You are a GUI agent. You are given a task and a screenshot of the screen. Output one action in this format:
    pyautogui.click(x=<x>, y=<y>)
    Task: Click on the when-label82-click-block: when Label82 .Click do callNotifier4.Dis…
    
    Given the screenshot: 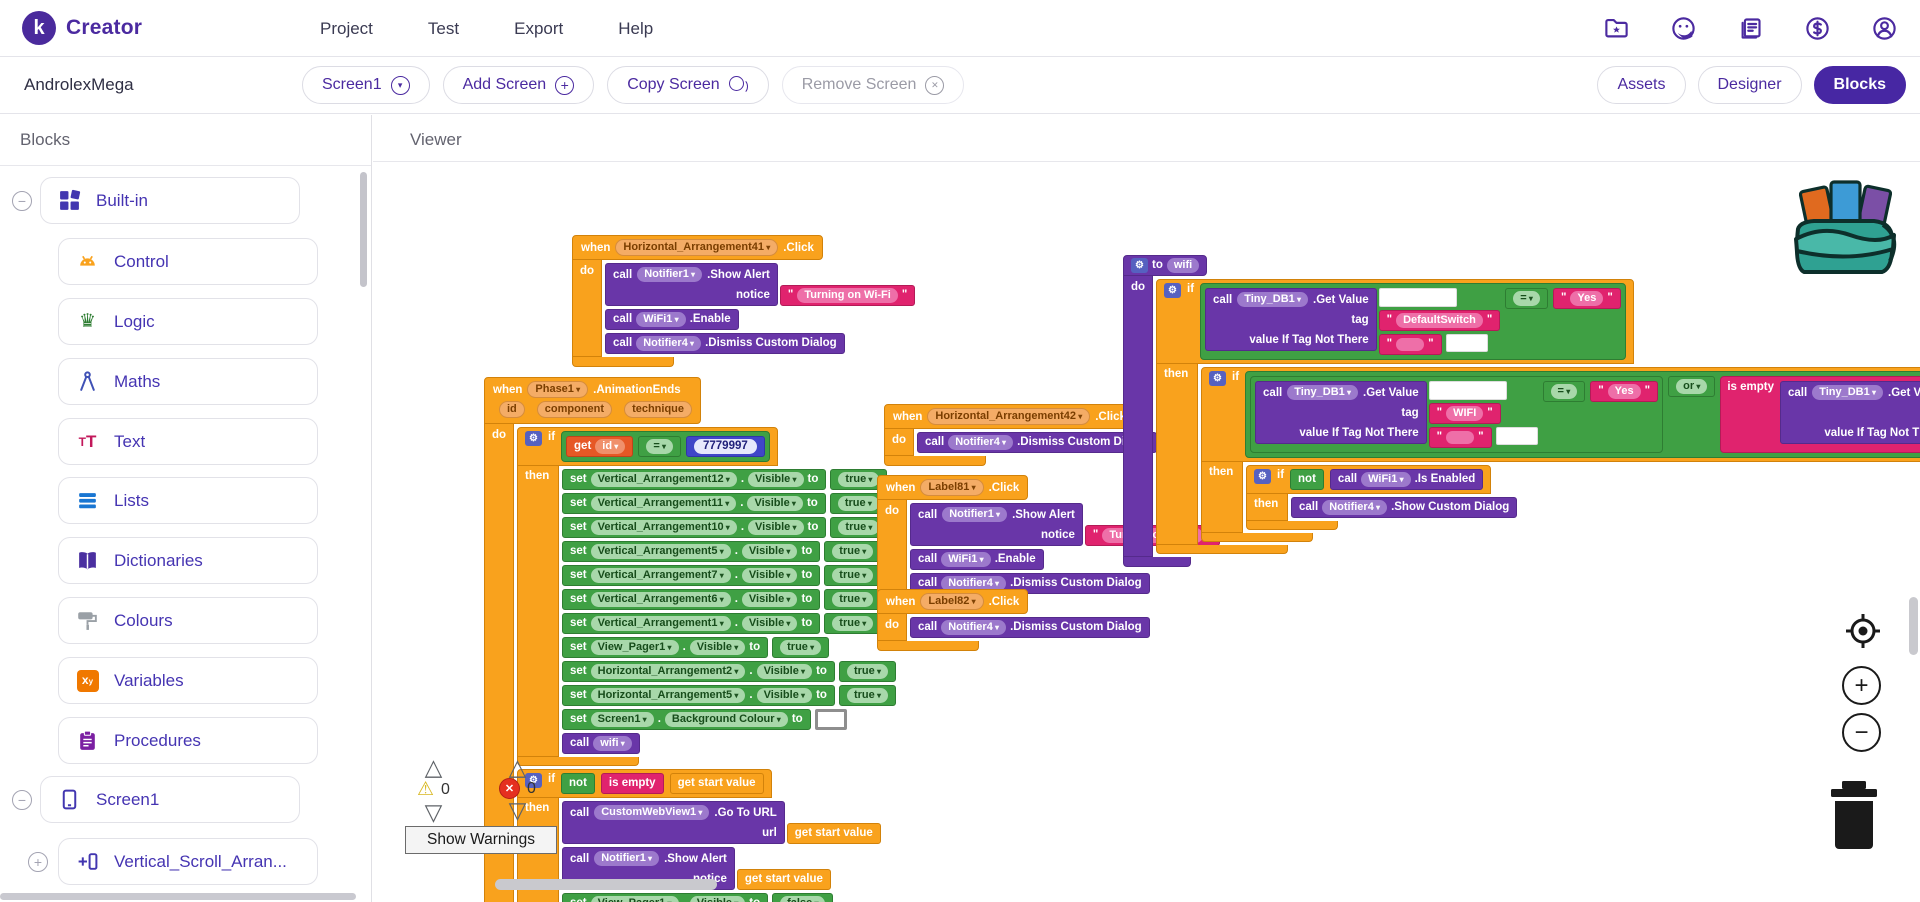 What is the action you would take?
    pyautogui.click(x=1013, y=620)
    